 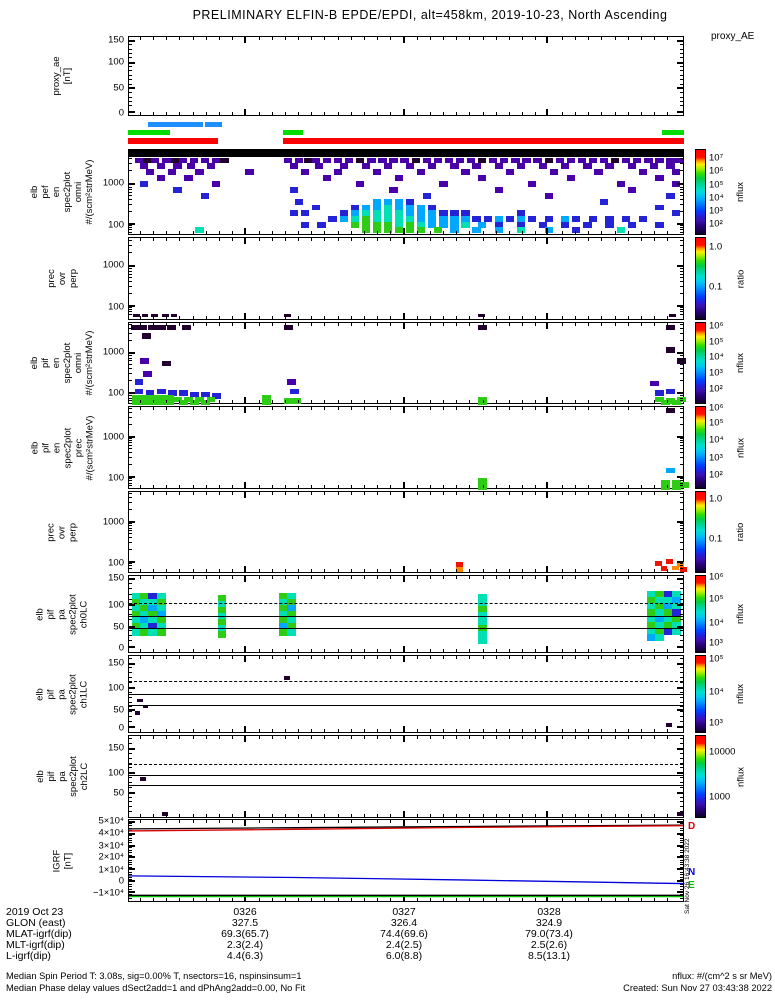 What do you see at coordinates (692, 873) in the screenshot?
I see `igrf-line-label-N: N` at bounding box center [692, 873].